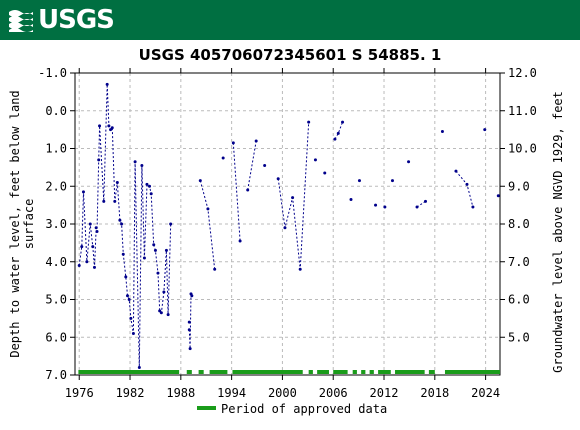 Image resolution: width=580 pixels, height=430 pixels. I want to click on legend-swatch, so click(206, 408).